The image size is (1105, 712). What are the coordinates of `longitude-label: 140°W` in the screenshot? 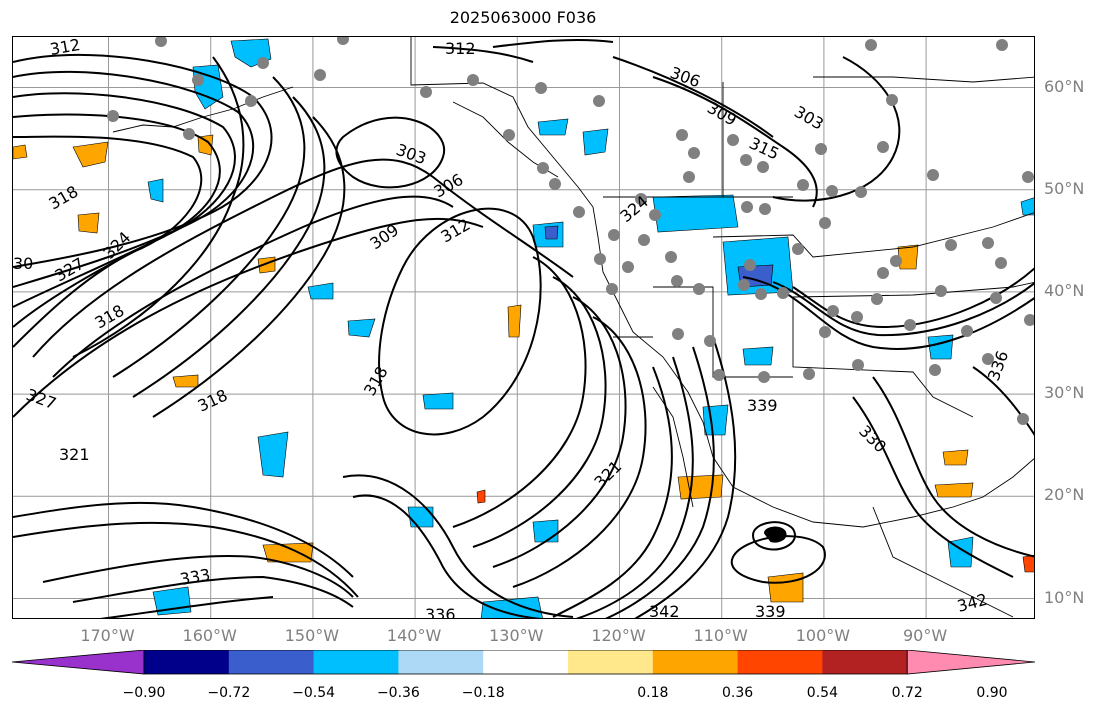 It's located at (414, 635).